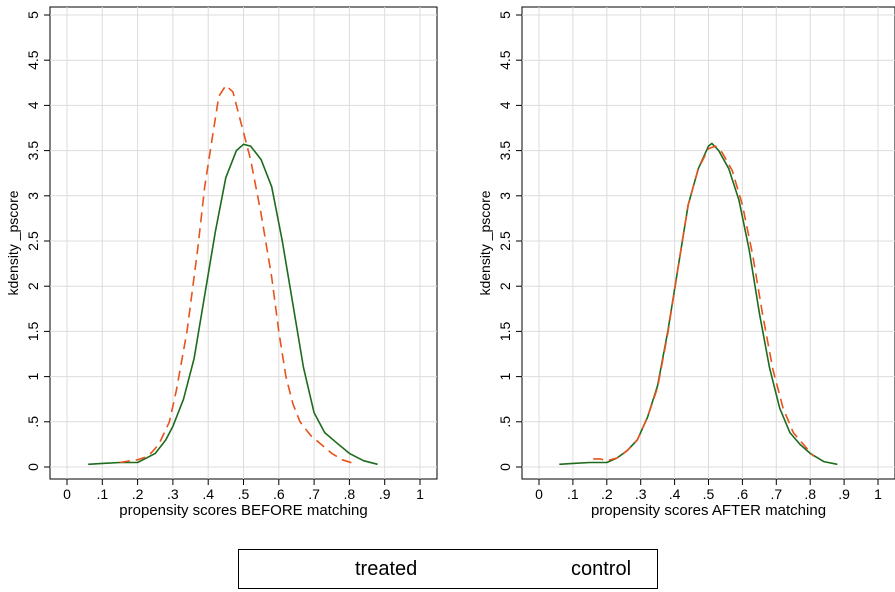  I want to click on x-axis-title: propensity scores BEFORE matching, so click(243, 510).